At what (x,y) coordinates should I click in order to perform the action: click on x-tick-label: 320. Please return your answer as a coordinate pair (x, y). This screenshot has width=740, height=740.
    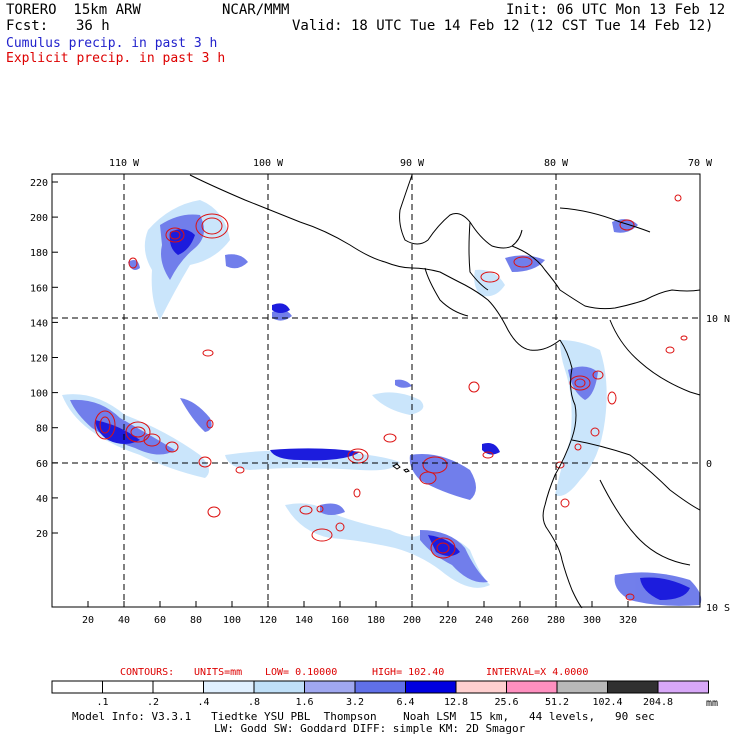
    Looking at the image, I should click on (628, 620).